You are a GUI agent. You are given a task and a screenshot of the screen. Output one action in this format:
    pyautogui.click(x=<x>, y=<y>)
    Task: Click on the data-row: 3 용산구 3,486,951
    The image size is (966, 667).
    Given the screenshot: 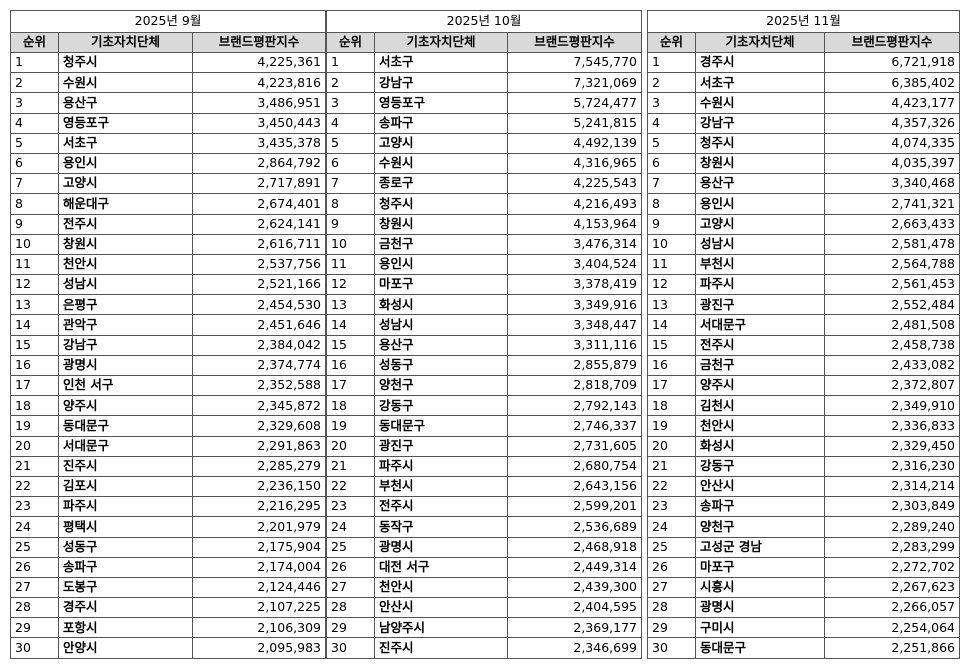 What is the action you would take?
    pyautogui.click(x=168, y=103)
    